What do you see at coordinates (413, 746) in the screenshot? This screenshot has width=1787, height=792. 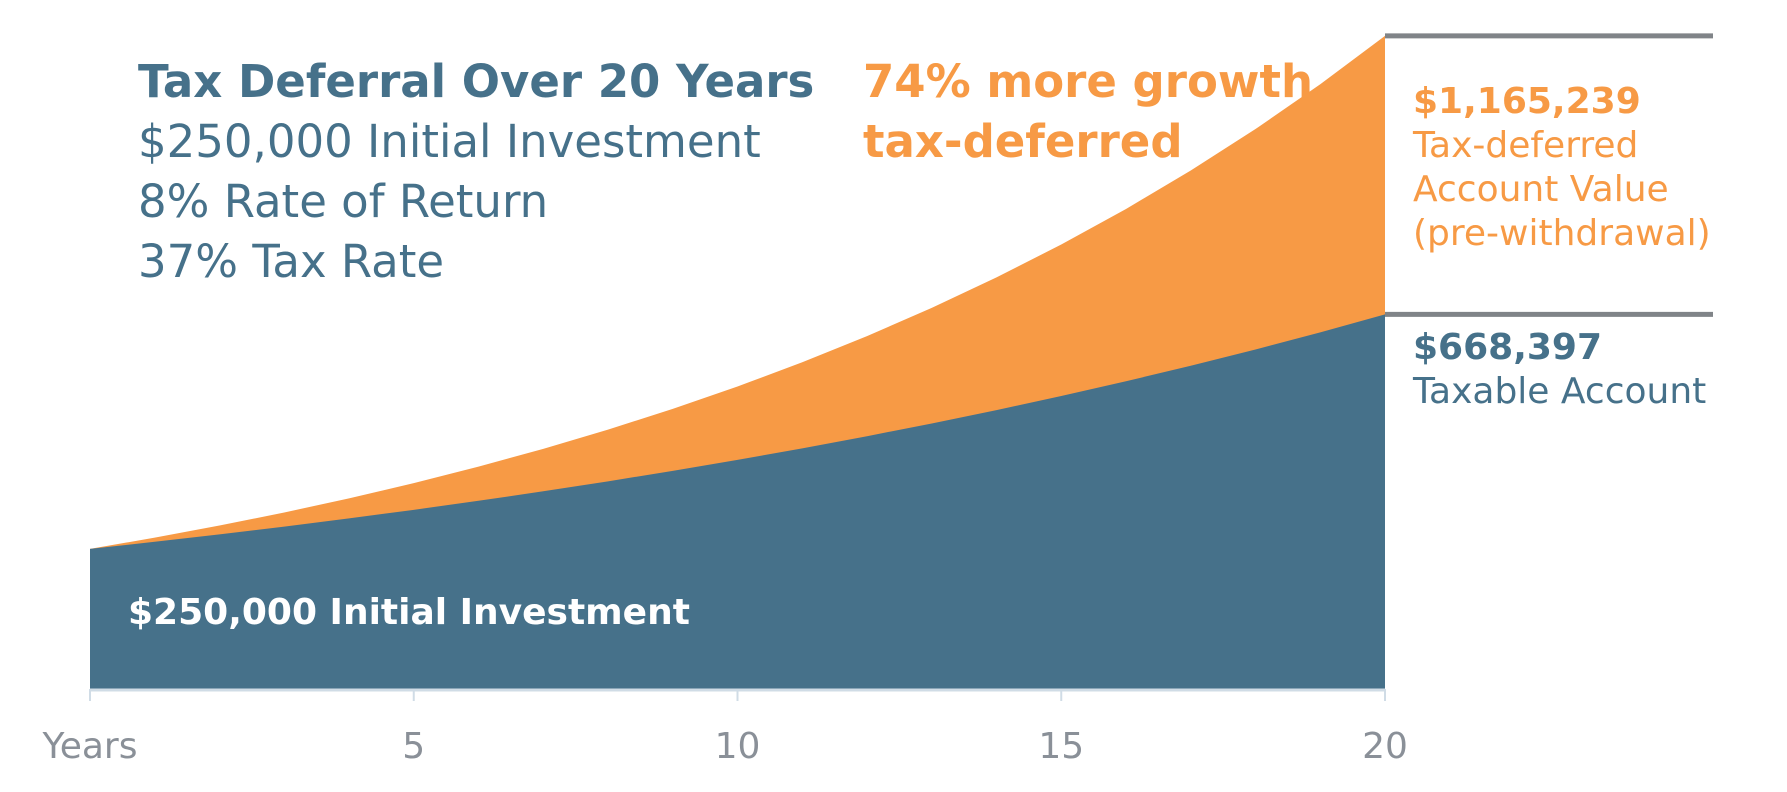 I see `x-tick-label-5: 5` at bounding box center [413, 746].